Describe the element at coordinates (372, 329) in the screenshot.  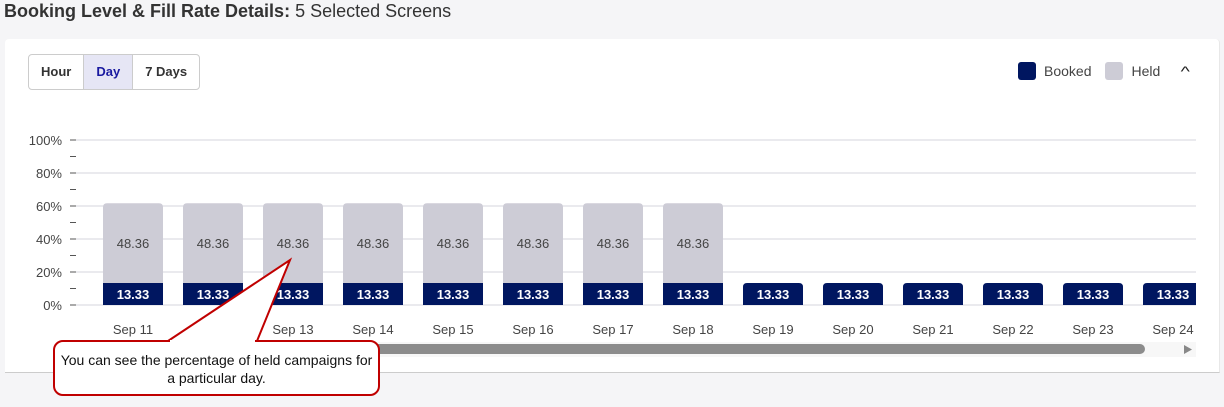
I see `x-tick-label: Sep 14` at that location.